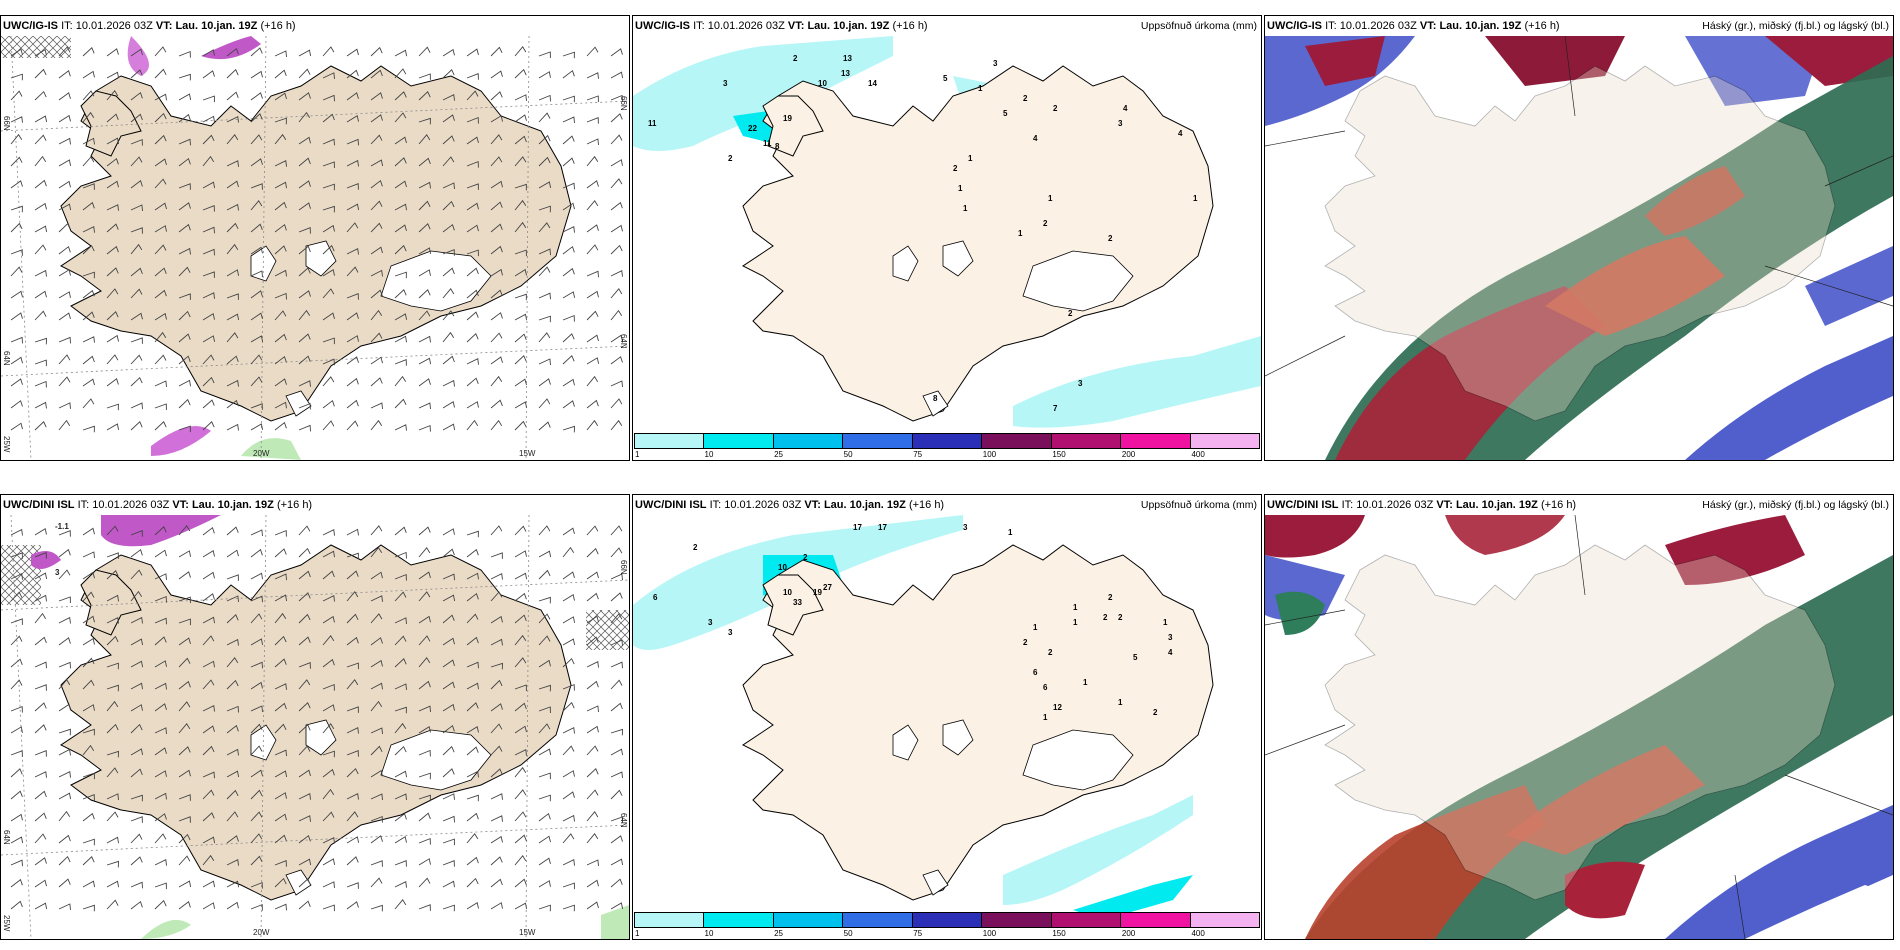 Image resolution: width=1900 pixels, height=950 pixels. What do you see at coordinates (955, 168) in the screenshot?
I see `precip-value-label: 2` at bounding box center [955, 168].